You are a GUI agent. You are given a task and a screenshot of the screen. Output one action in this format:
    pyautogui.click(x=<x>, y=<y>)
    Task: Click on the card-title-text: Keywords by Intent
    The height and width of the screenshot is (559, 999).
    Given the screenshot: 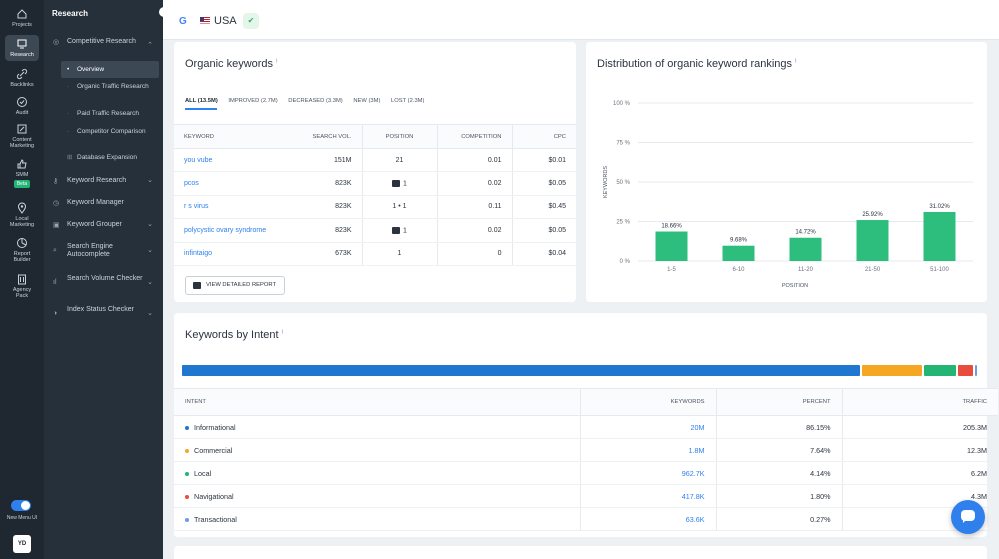 What is the action you would take?
    pyautogui.click(x=232, y=335)
    